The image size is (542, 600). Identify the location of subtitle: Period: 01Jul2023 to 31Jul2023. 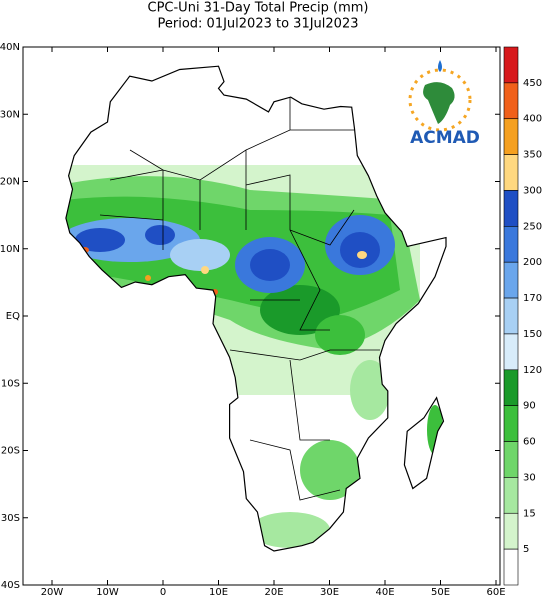
(258, 24).